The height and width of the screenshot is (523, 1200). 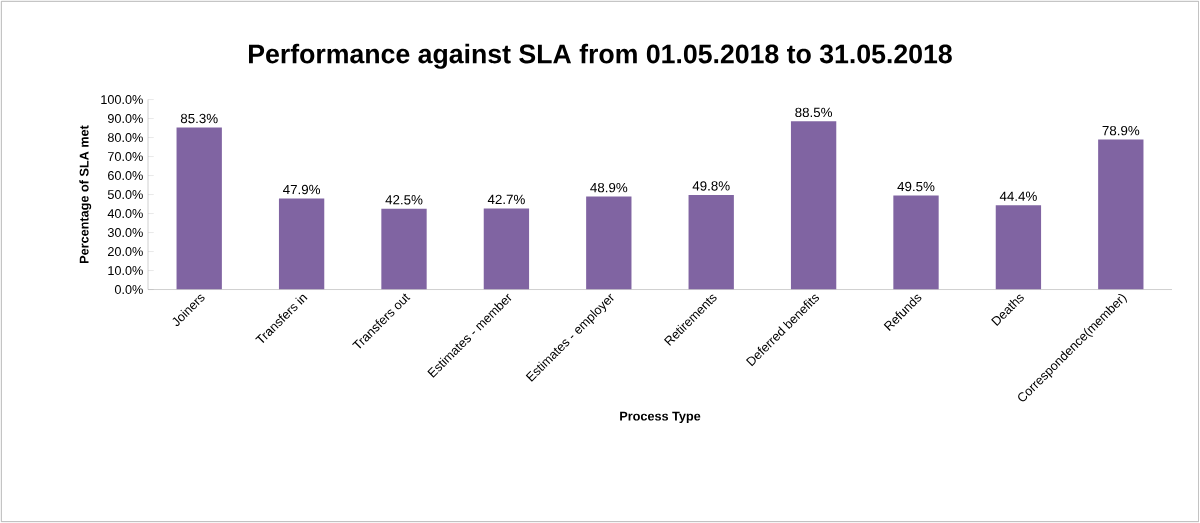 I want to click on data-label: 42.7%, so click(x=506, y=199).